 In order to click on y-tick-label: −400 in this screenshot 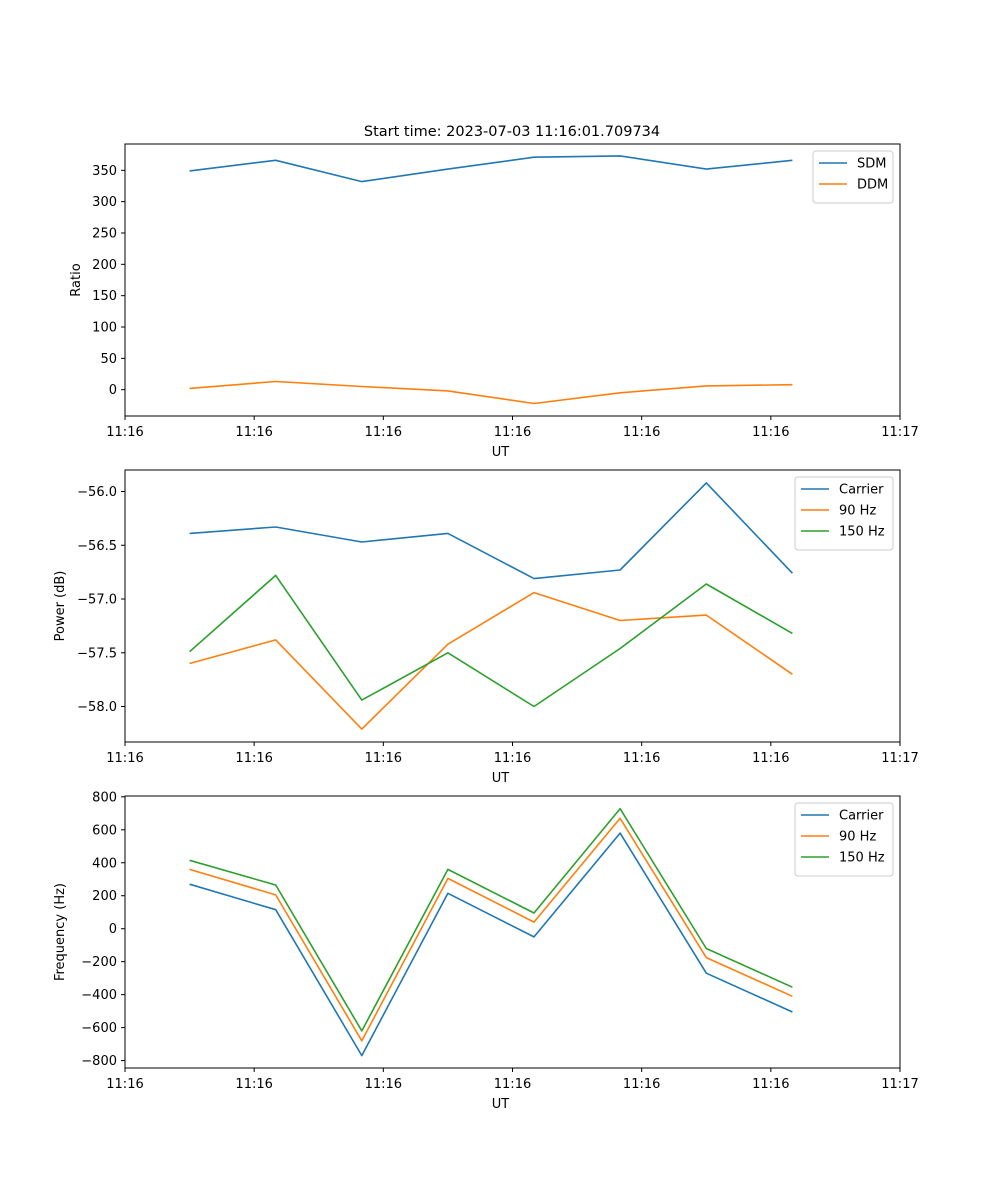, I will do `click(99, 995)`.